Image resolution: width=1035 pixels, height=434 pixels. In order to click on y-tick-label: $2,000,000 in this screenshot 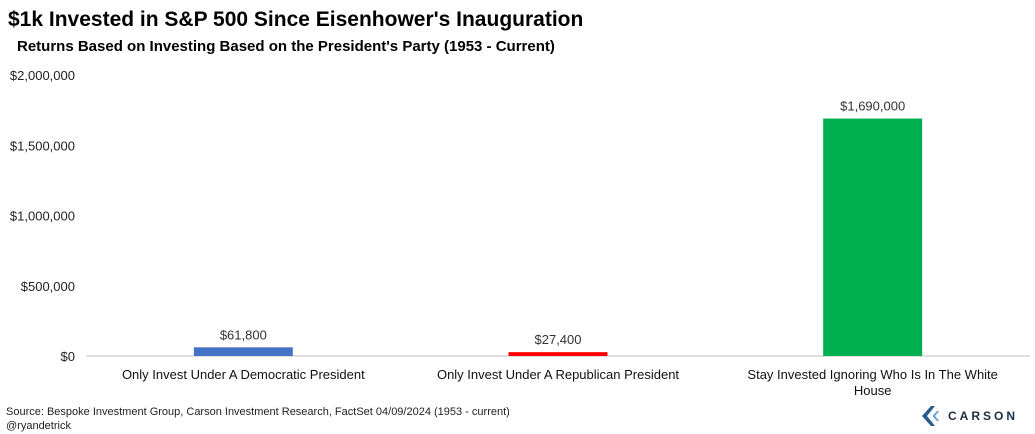, I will do `click(42, 75)`.